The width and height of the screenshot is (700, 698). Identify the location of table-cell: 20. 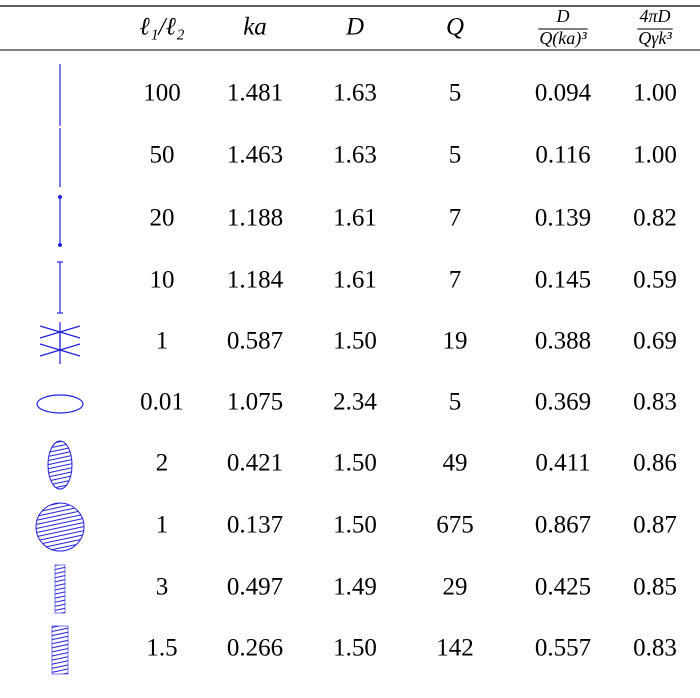
(162, 218).